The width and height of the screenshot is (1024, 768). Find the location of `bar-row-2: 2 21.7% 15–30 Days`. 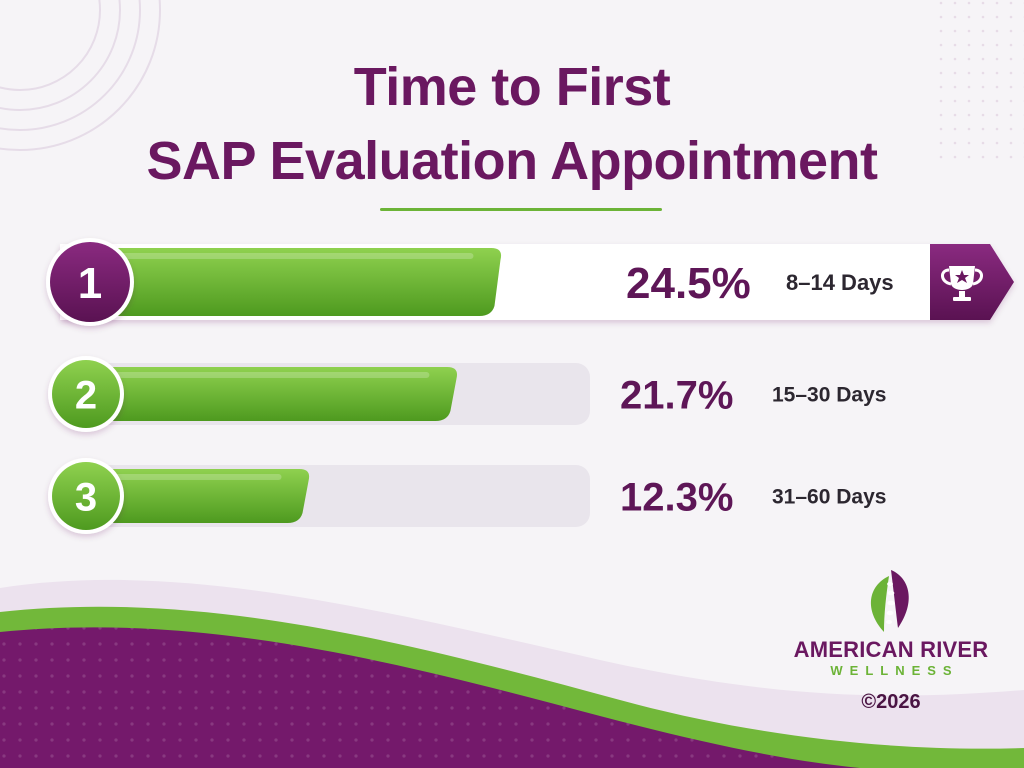

bar-row-2: 2 21.7% 15–30 Days is located at coordinates (467, 394).